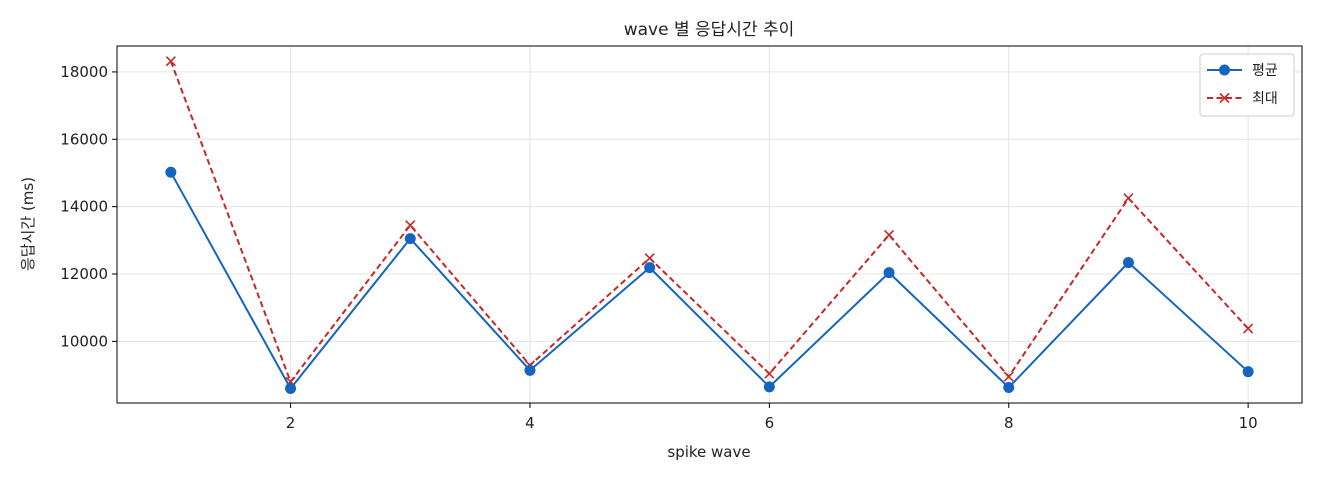  What do you see at coordinates (530, 423) in the screenshot?
I see `x-tick-label: 4` at bounding box center [530, 423].